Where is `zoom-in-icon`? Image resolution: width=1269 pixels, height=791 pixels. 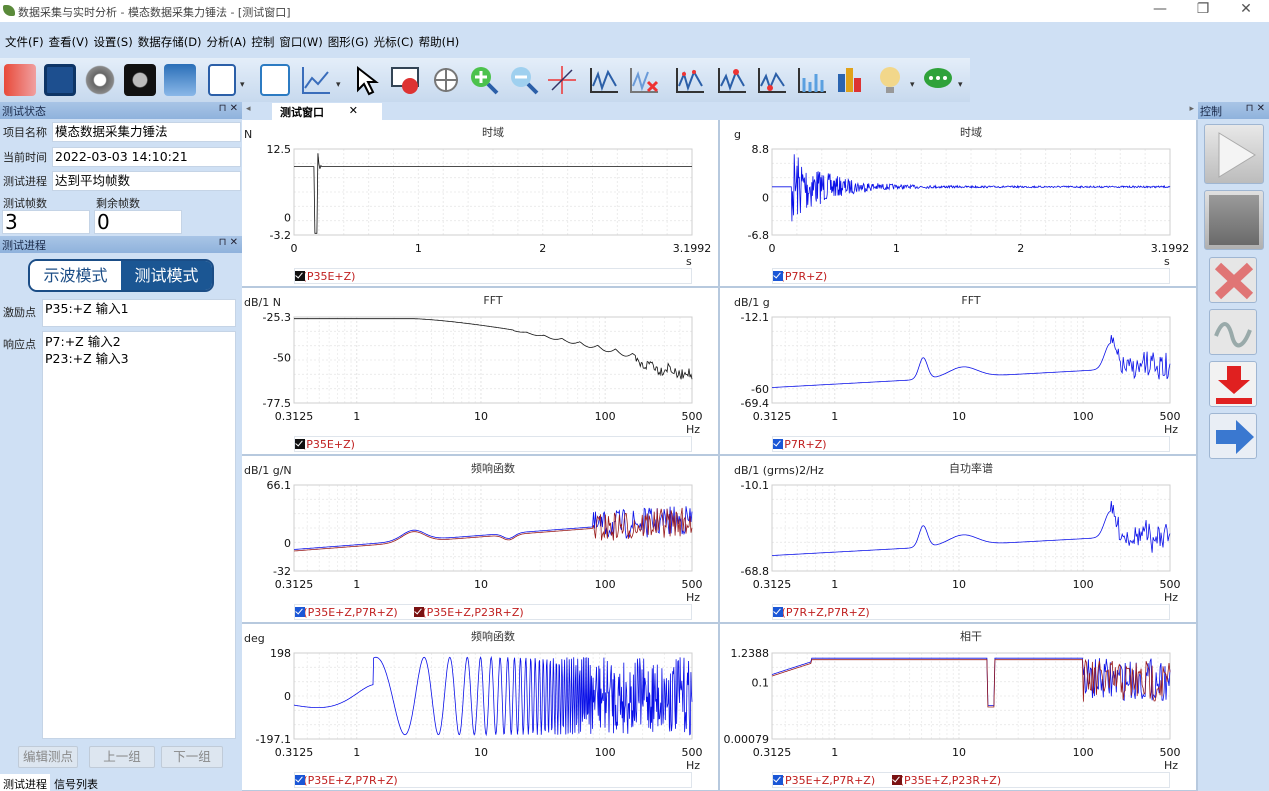 zoom-in-icon is located at coordinates (484, 80).